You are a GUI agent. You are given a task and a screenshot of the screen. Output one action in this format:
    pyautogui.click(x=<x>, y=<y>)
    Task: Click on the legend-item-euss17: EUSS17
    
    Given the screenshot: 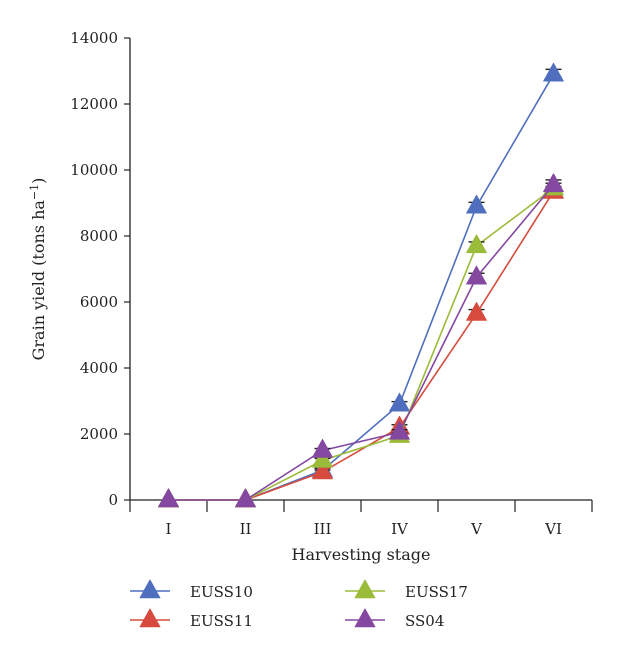 What is the action you would take?
    pyautogui.click(x=406, y=590)
    